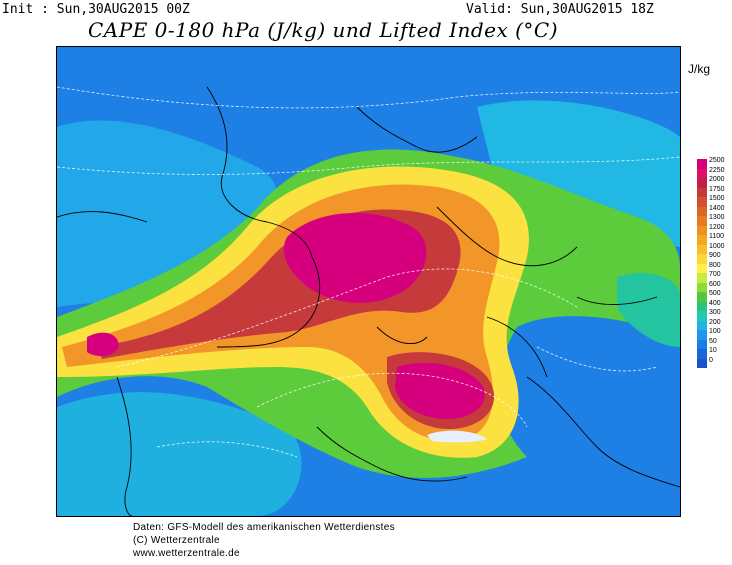  I want to click on lifted-index-max-fill, so click(457, 436).